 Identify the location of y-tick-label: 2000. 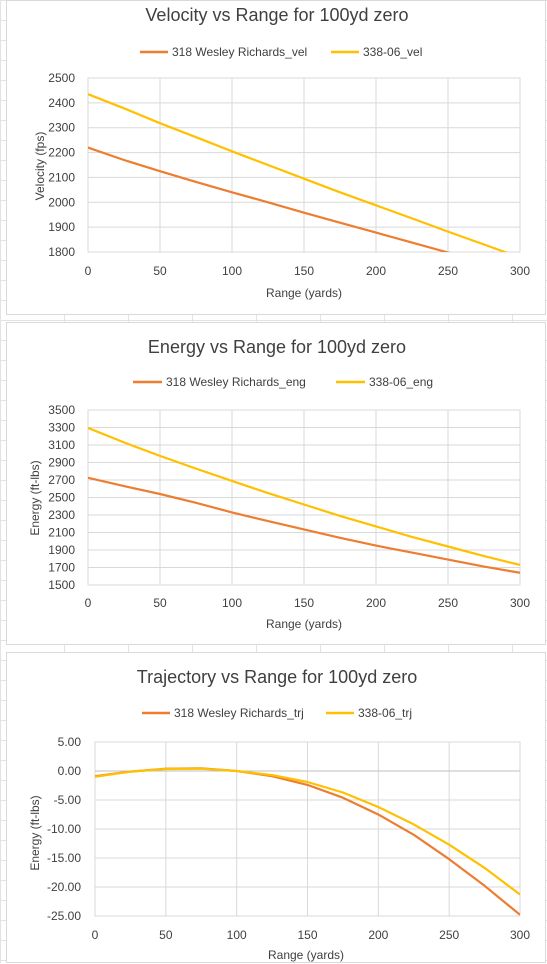
(61, 202).